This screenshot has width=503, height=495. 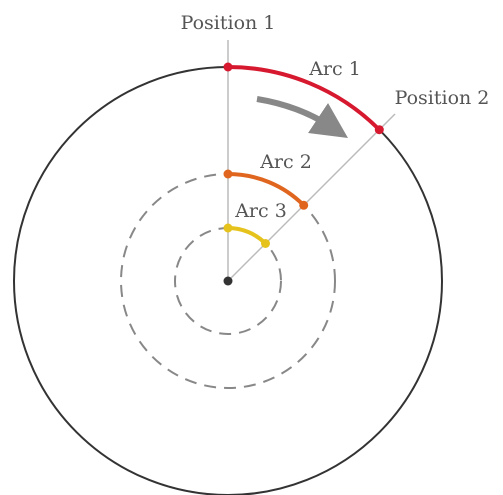 What do you see at coordinates (311, 197) in the screenshot?
I see `position-2-line` at bounding box center [311, 197].